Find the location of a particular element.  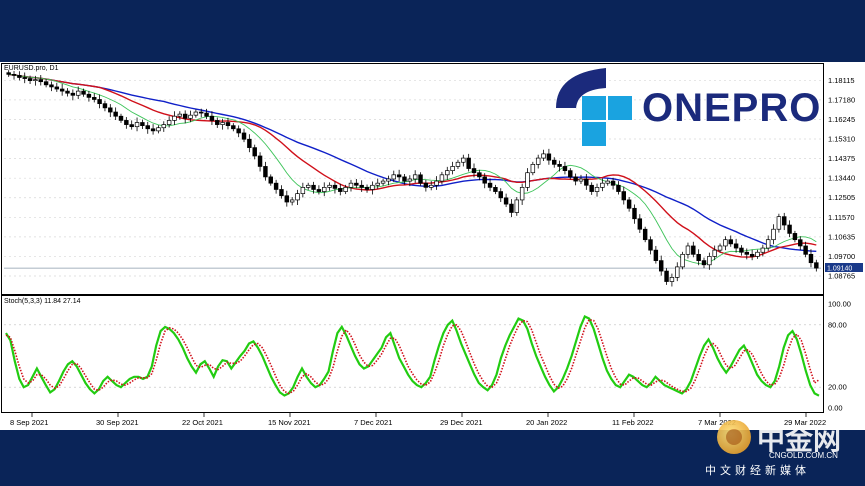

coin-icon is located at coordinates (734, 437).